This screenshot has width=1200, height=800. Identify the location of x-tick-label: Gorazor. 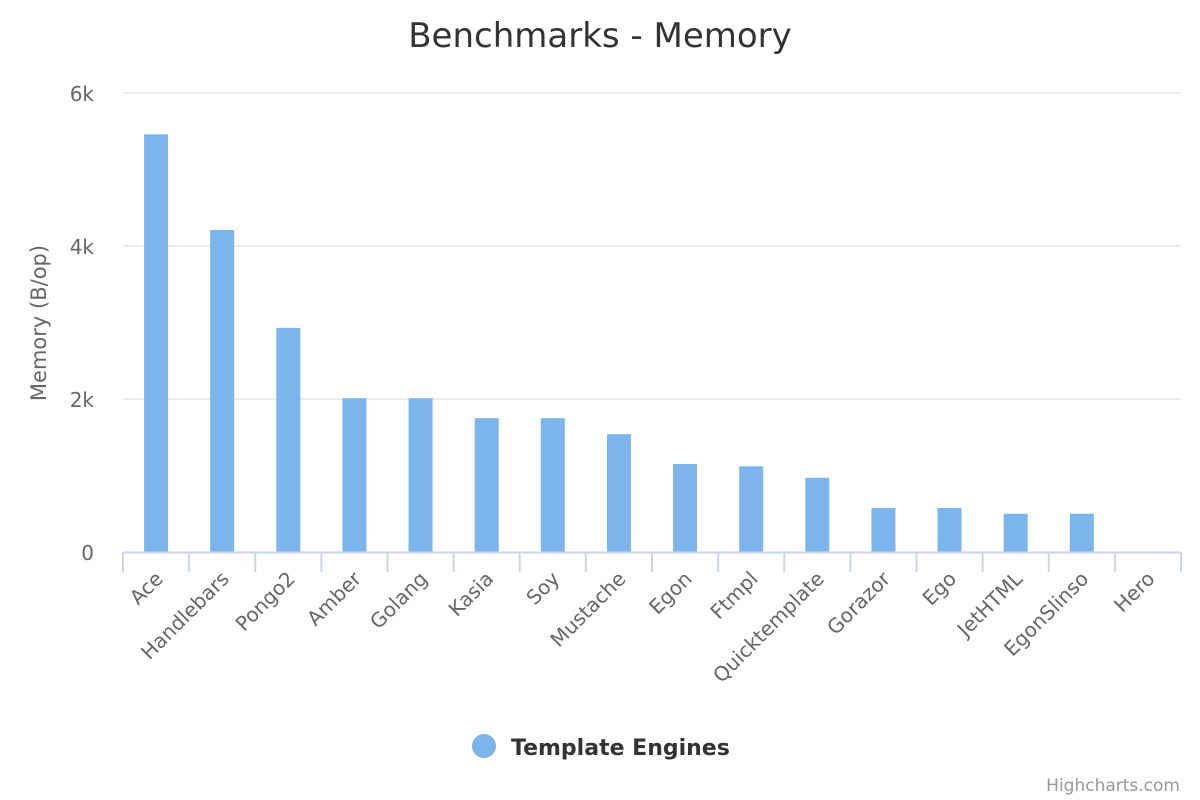
(859, 603).